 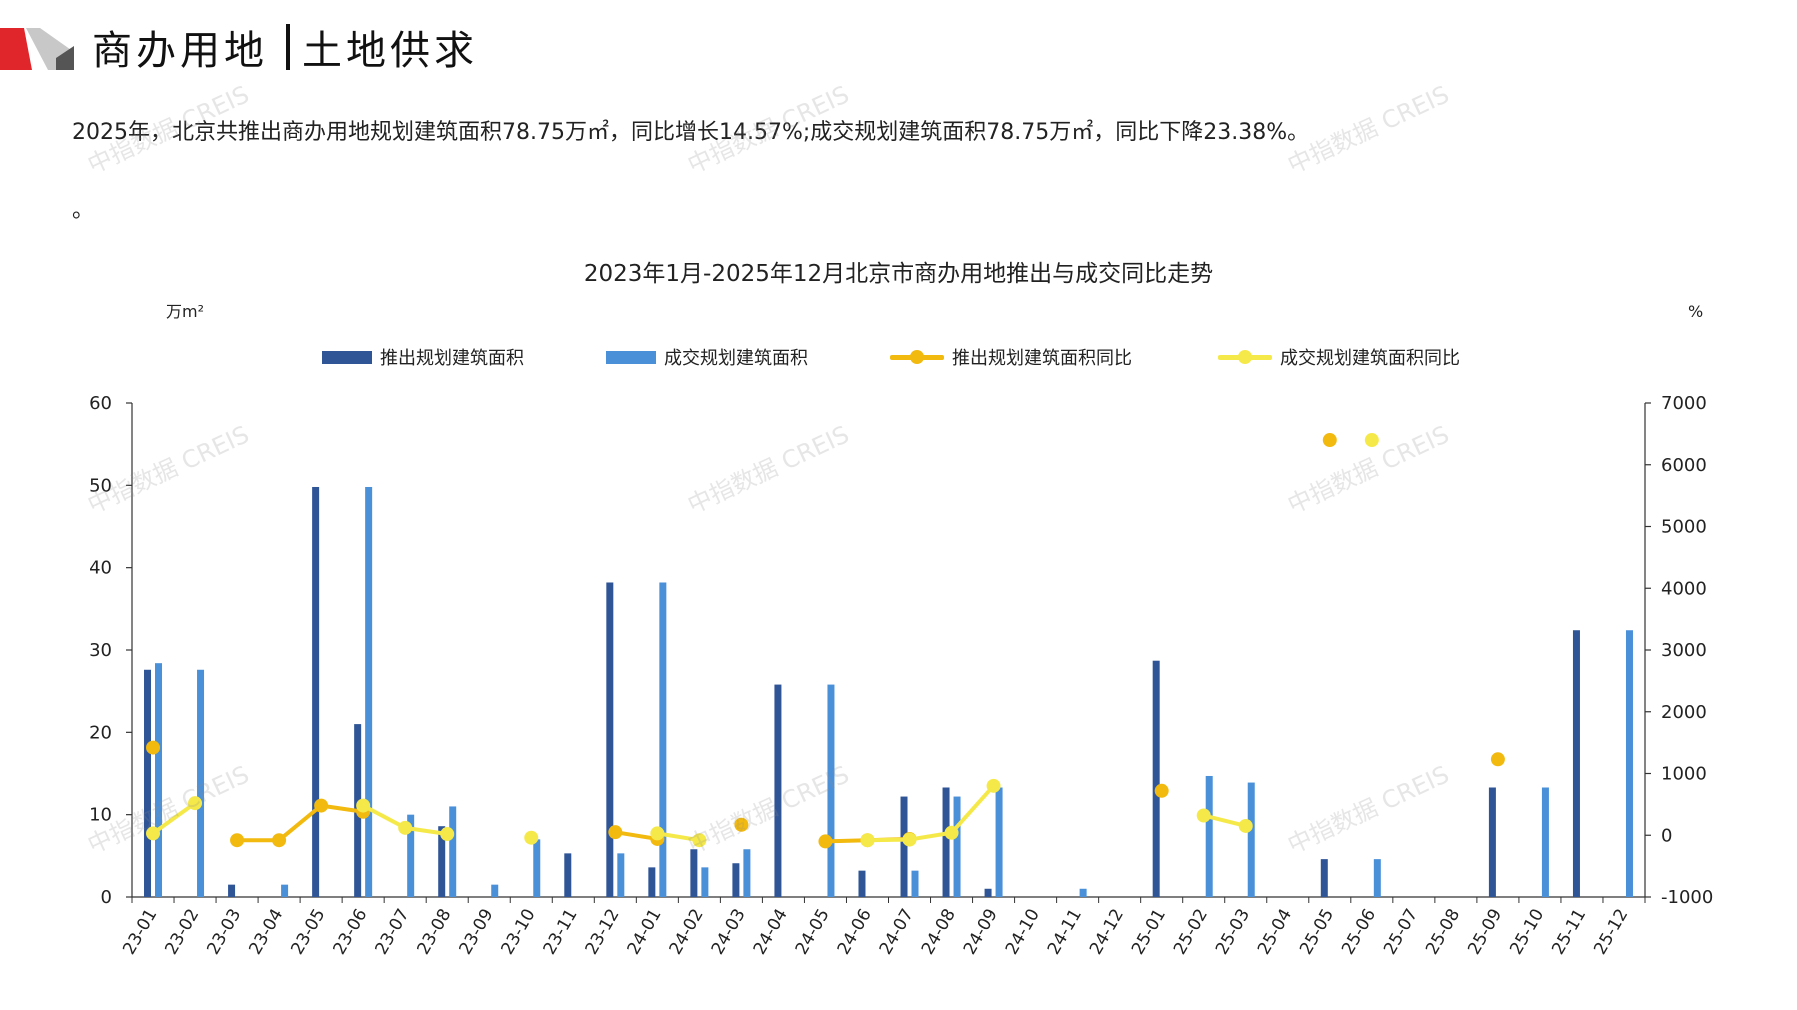 What do you see at coordinates (288, 47) in the screenshot?
I see `title-separator` at bounding box center [288, 47].